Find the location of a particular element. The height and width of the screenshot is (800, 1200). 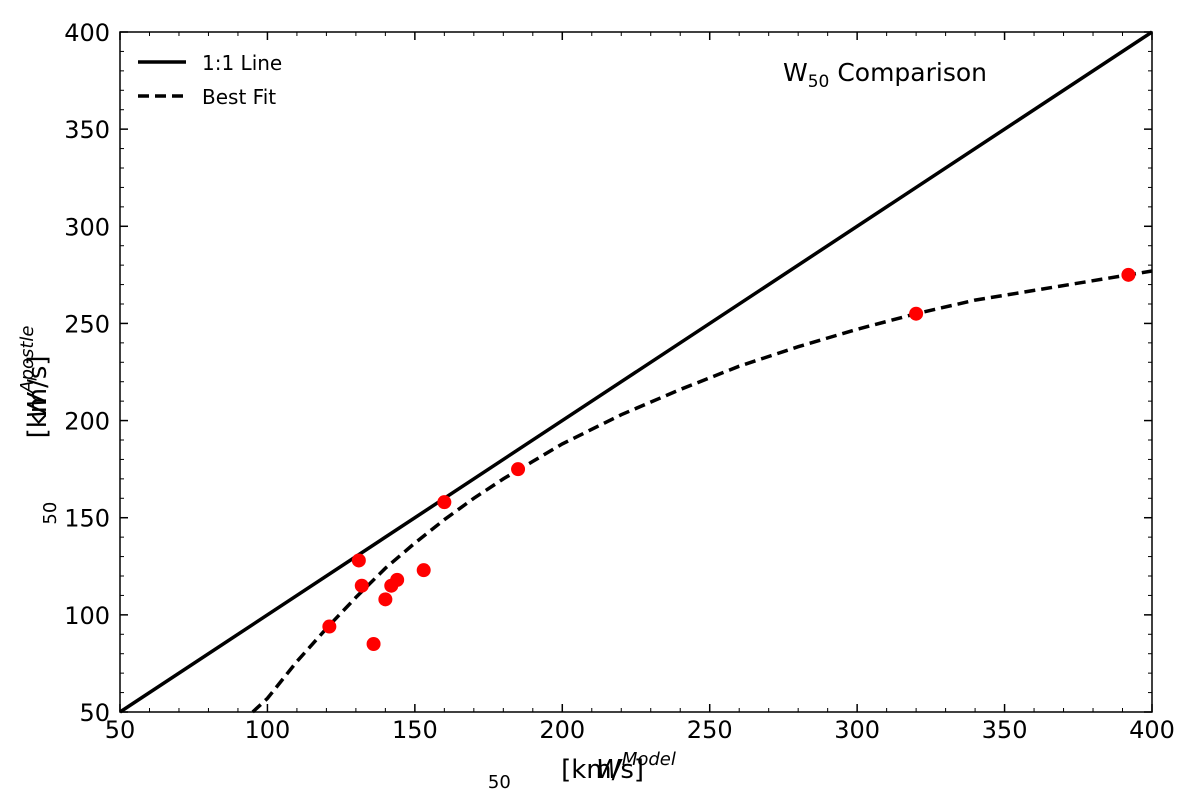

x-tick-label: 50 is located at coordinates (120, 730).